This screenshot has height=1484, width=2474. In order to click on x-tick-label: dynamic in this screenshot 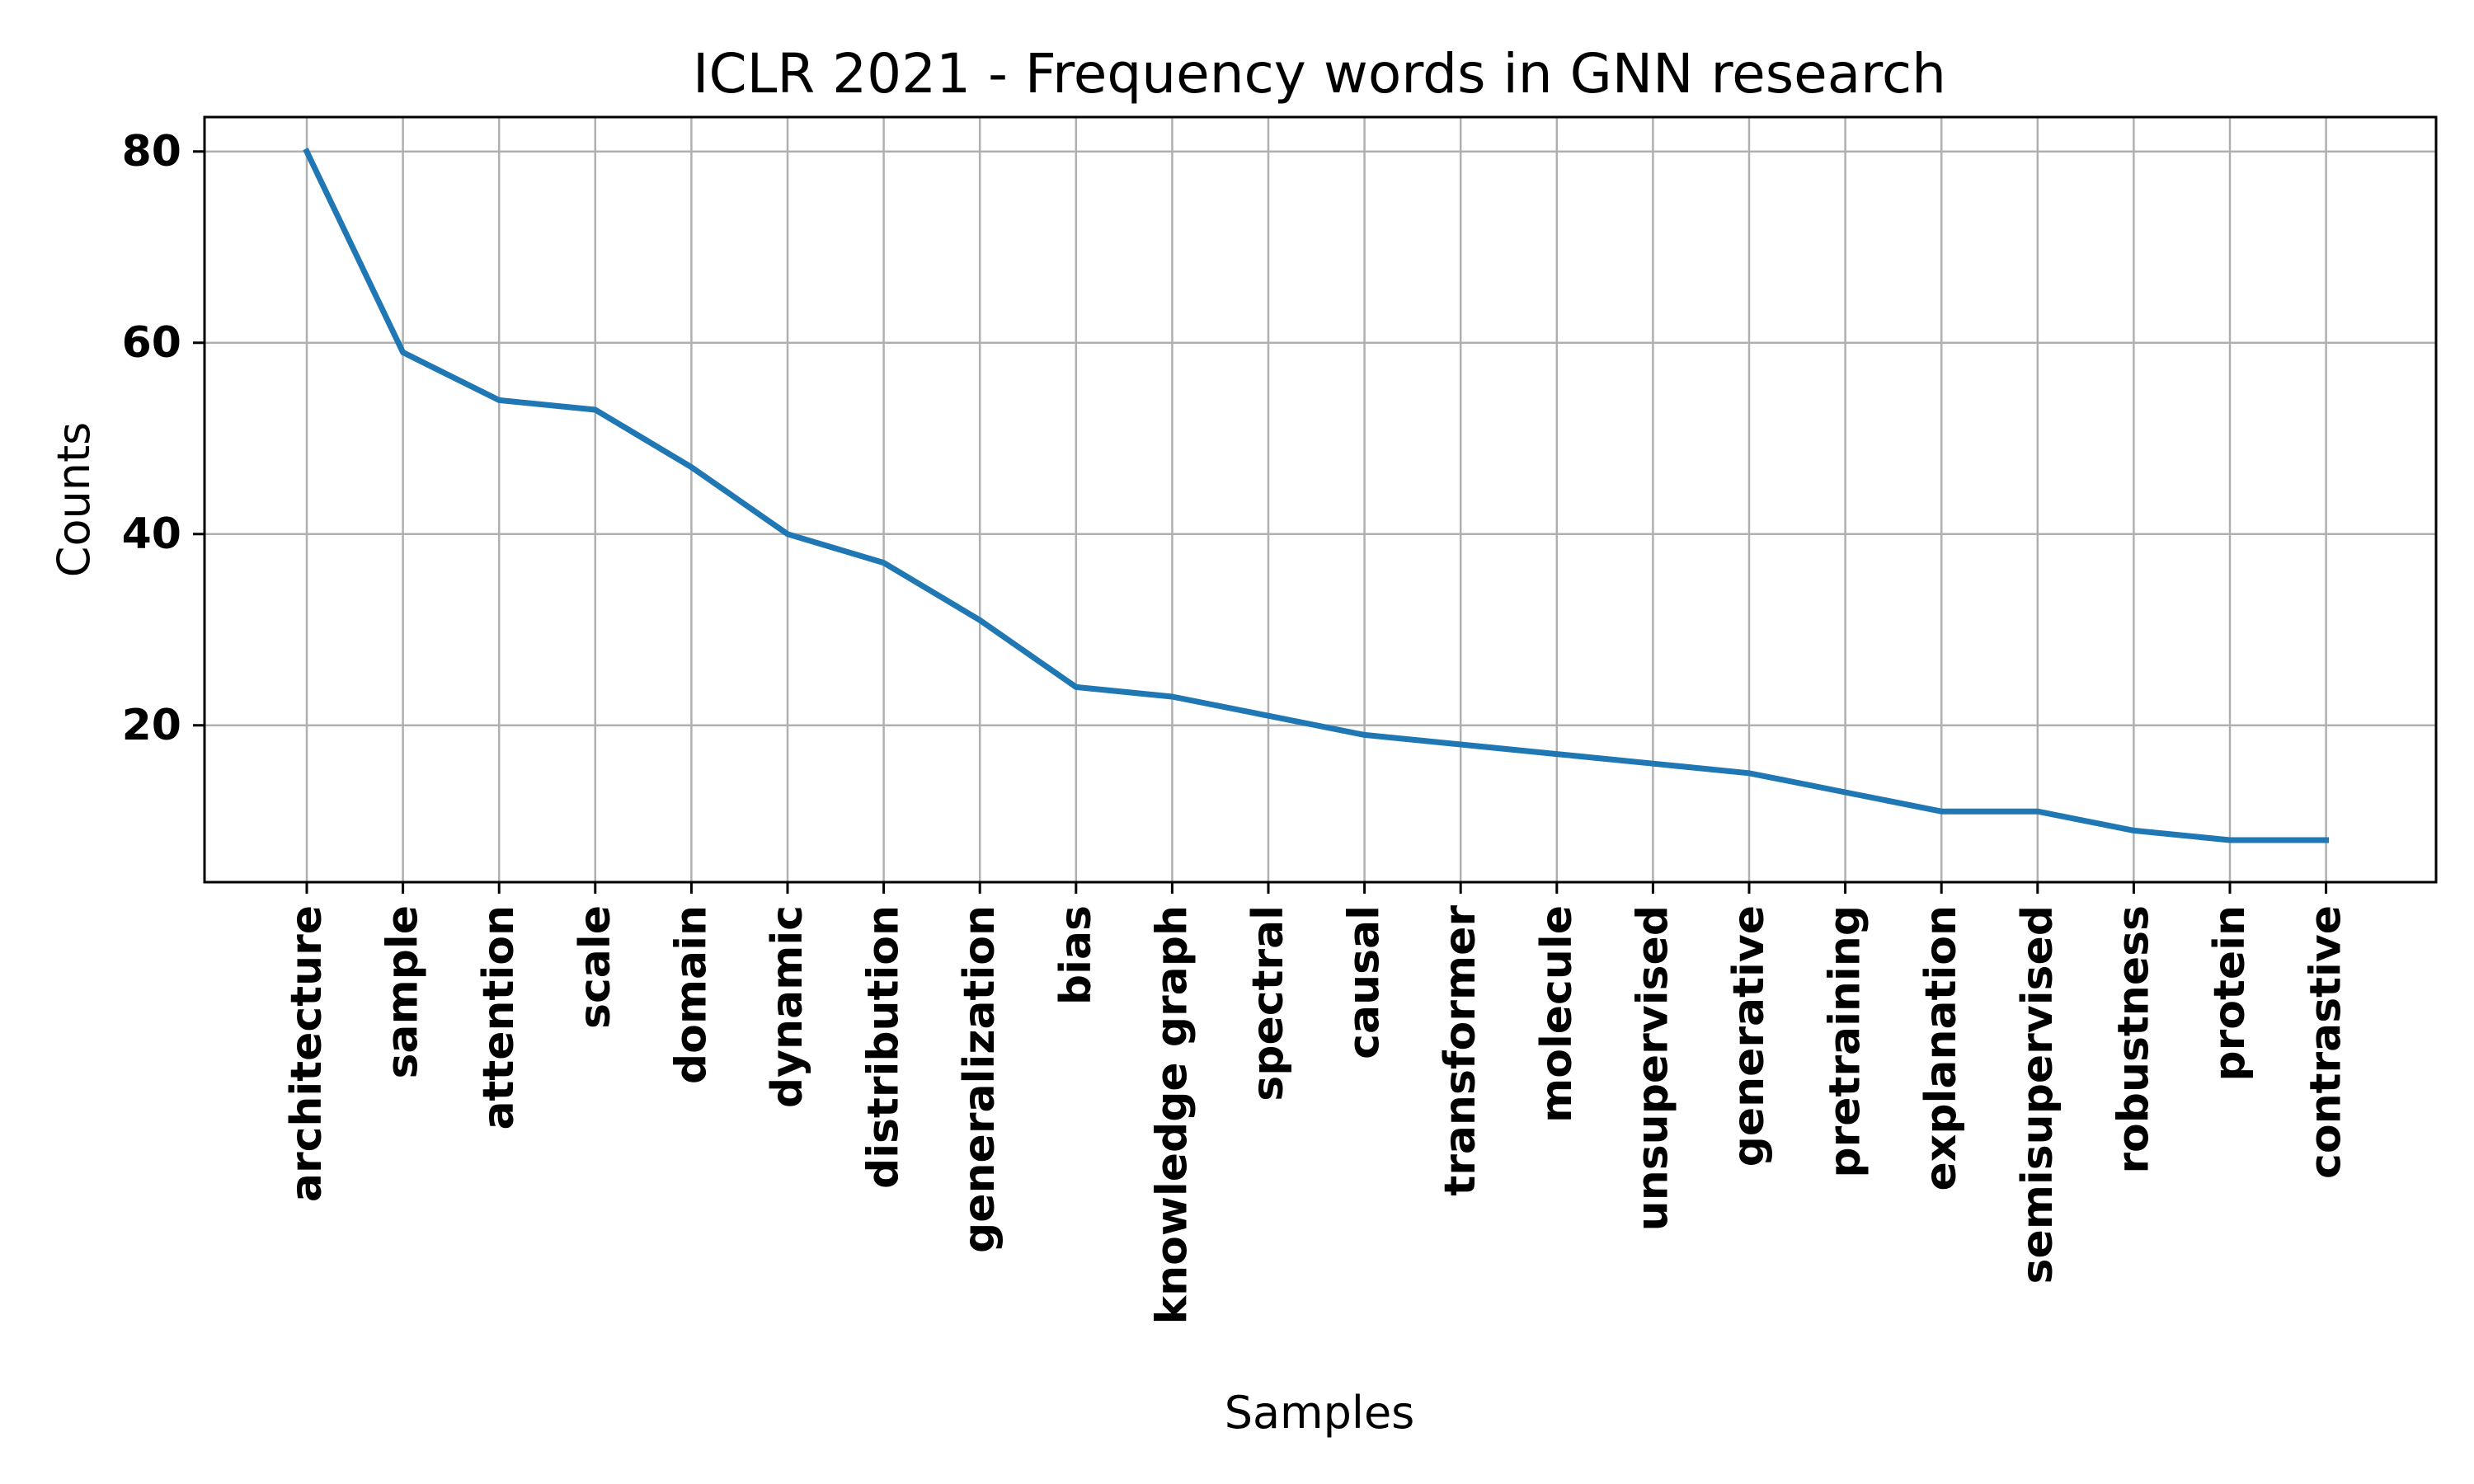, I will do `click(787, 1006)`.